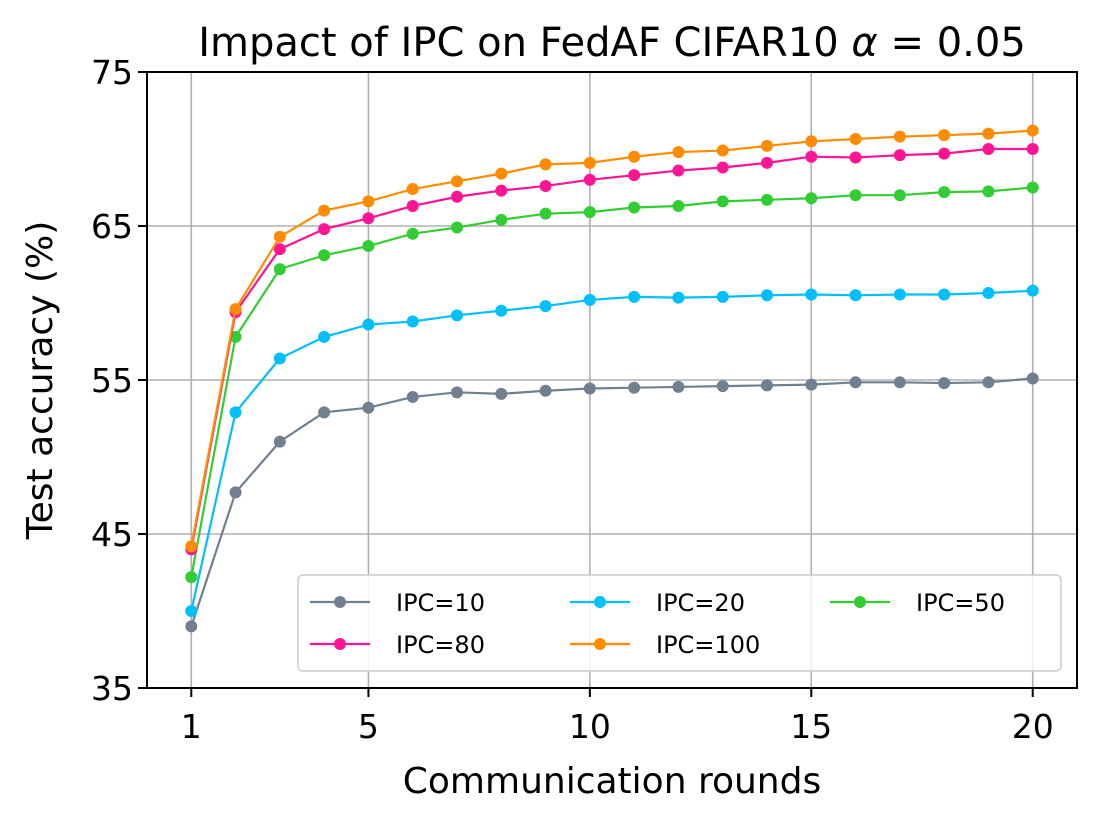 Image resolution: width=1096 pixels, height=826 pixels. Describe the element at coordinates (368, 726) in the screenshot. I see `x-tick-label: 5` at that location.